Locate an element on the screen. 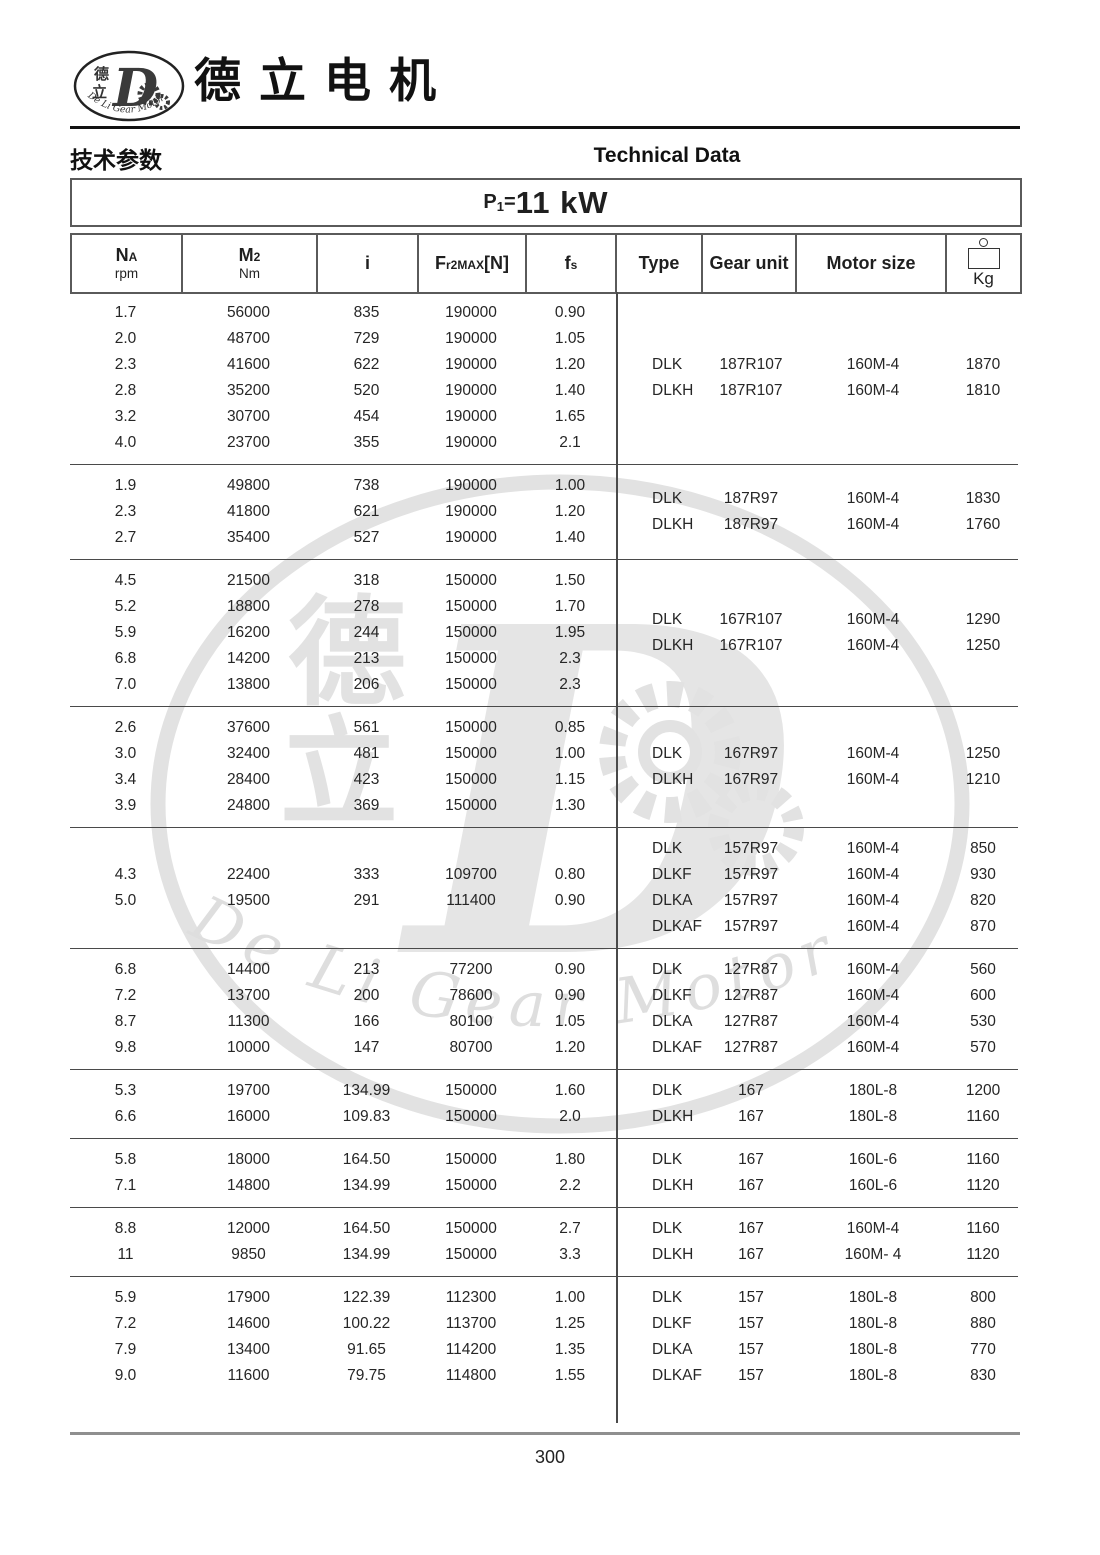 The image size is (1100, 1555). cell-fs: 1.65 is located at coordinates (570, 416).